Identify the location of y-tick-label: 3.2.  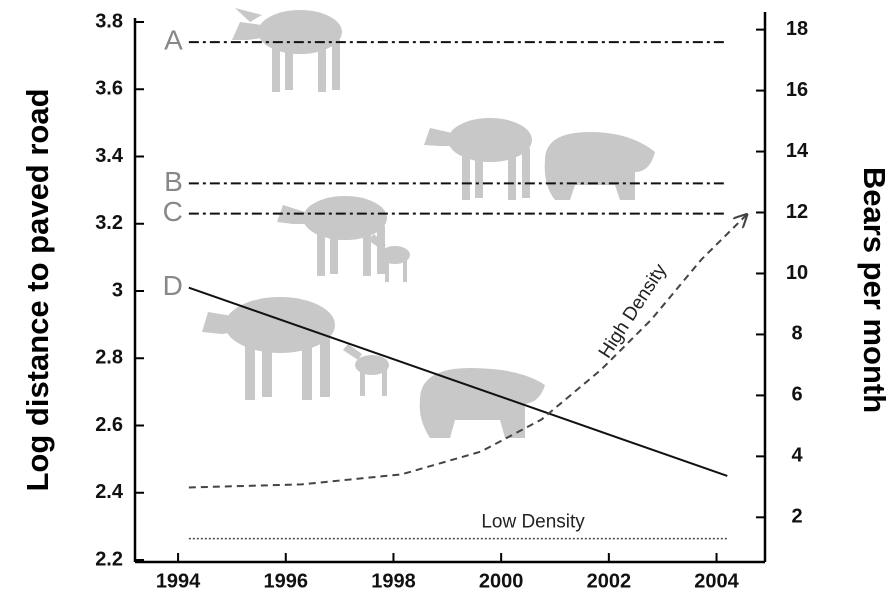
(109, 223).